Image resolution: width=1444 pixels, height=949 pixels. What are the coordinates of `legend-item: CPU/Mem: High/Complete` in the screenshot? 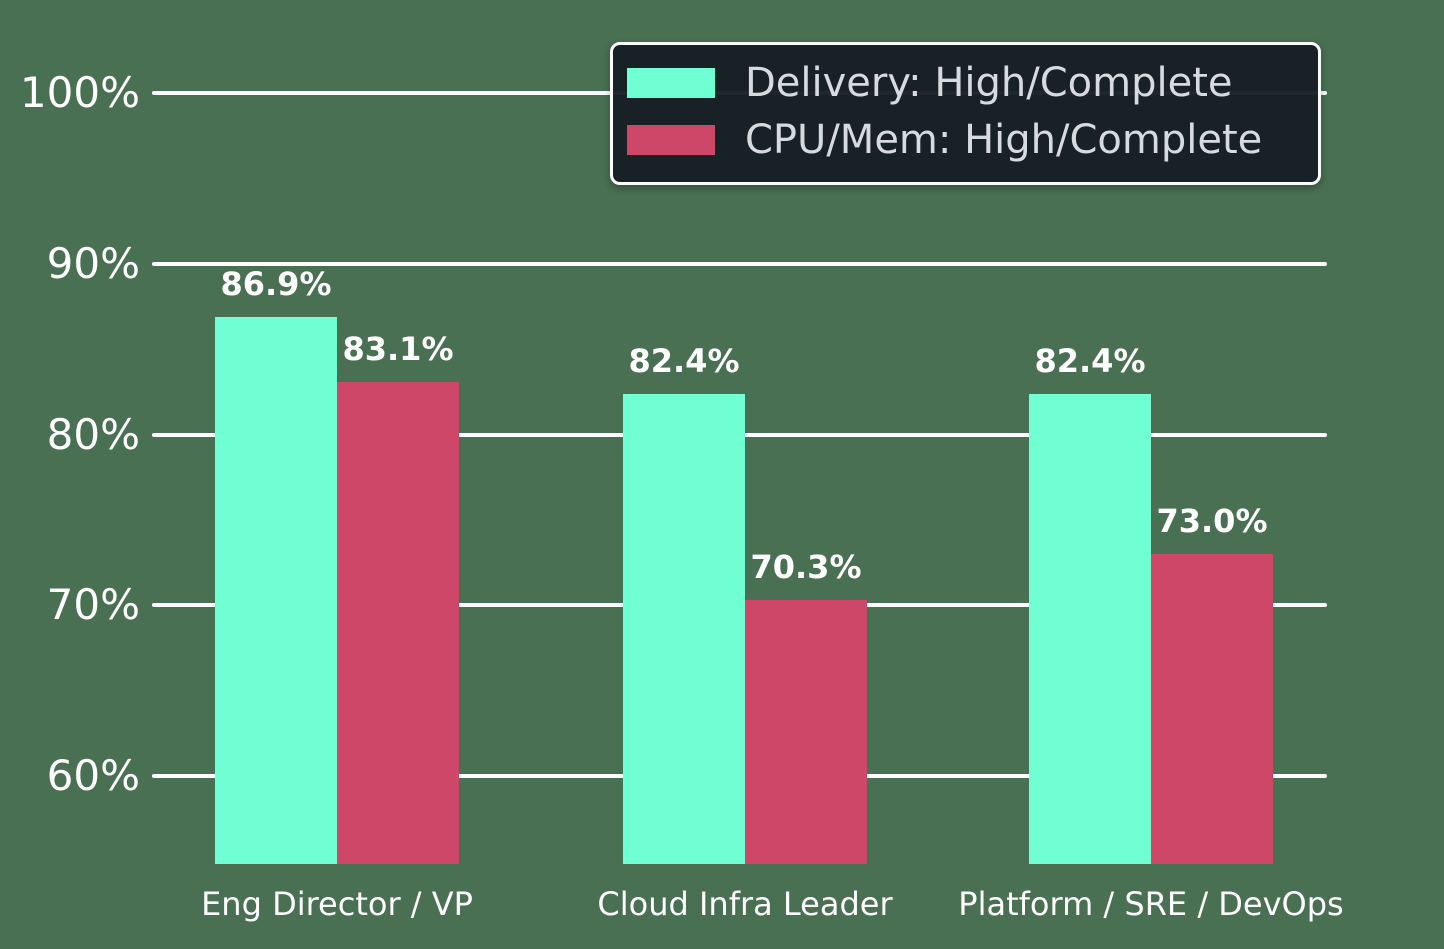 It's located at (972, 139).